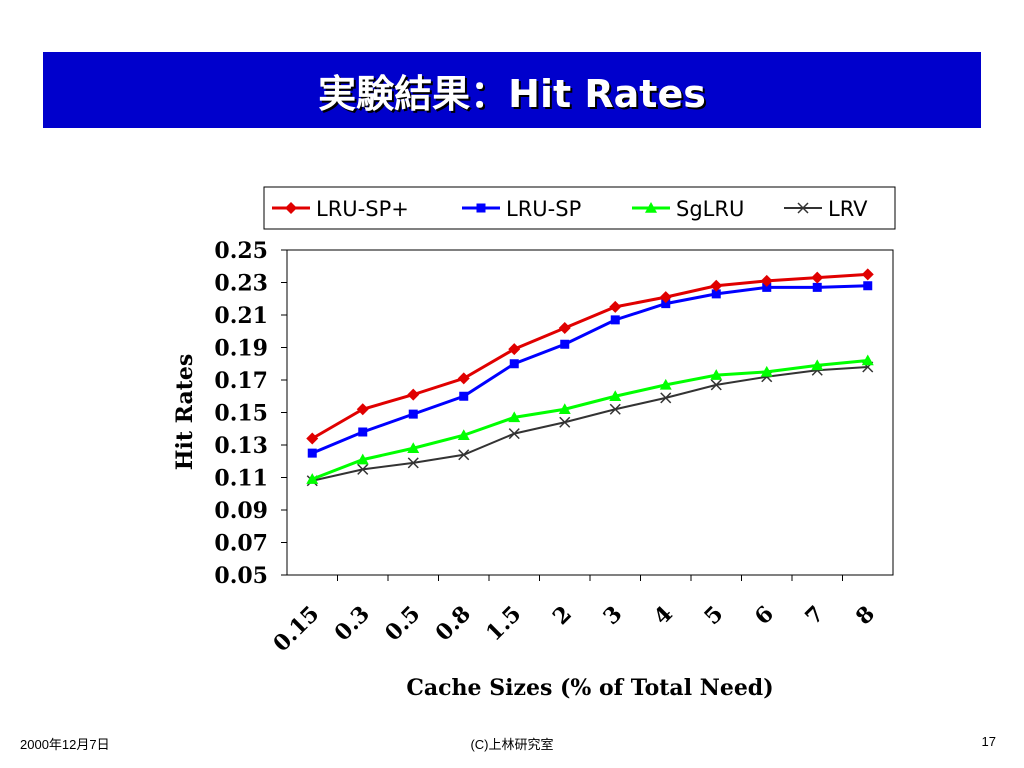  What do you see at coordinates (512, 93) in the screenshot?
I see `slide-title: 実験結果：Hit Rates` at bounding box center [512, 93].